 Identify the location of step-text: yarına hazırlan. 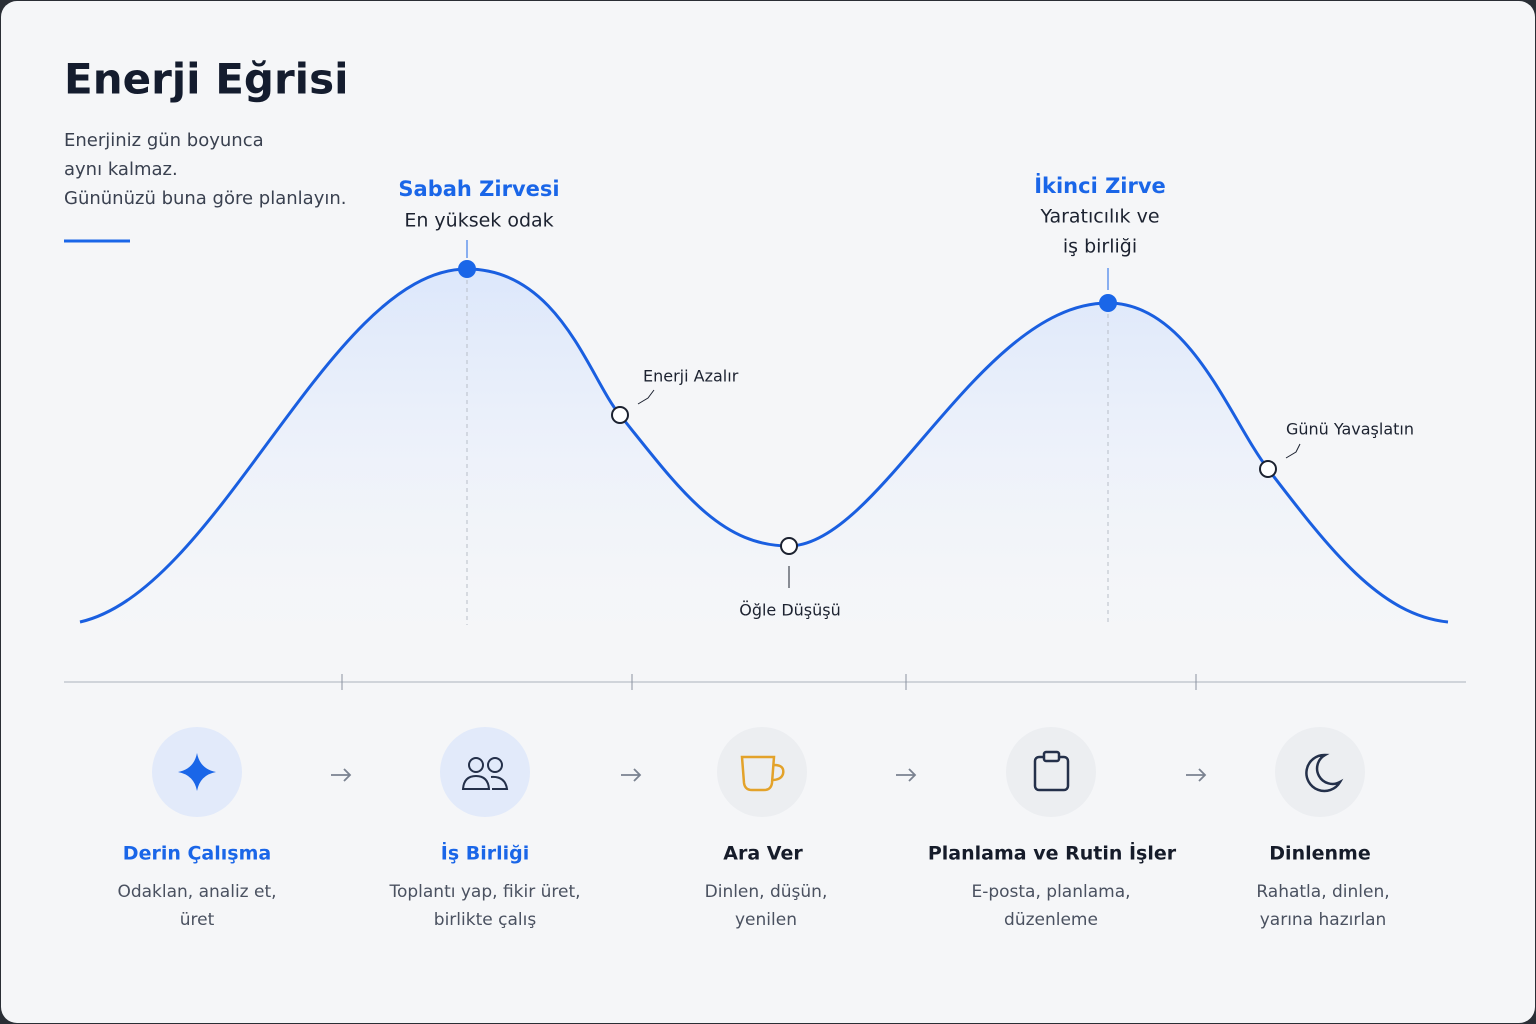
(1323, 920).